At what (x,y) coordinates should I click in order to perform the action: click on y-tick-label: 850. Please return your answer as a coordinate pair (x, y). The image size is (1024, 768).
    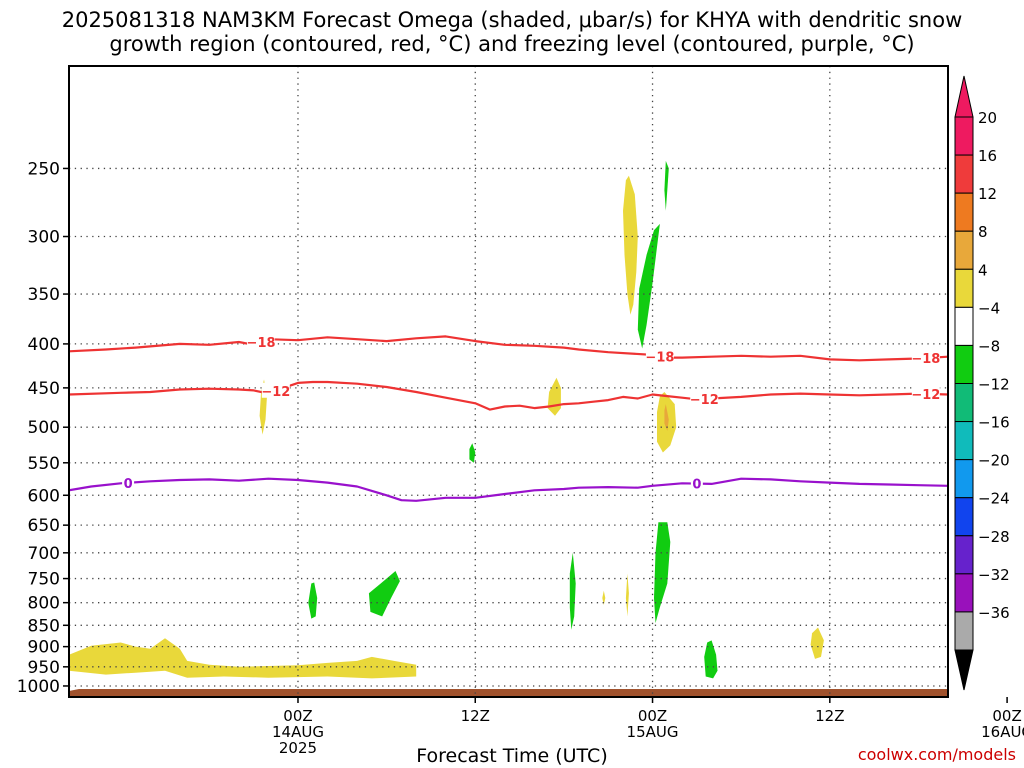
    Looking at the image, I should click on (44, 626).